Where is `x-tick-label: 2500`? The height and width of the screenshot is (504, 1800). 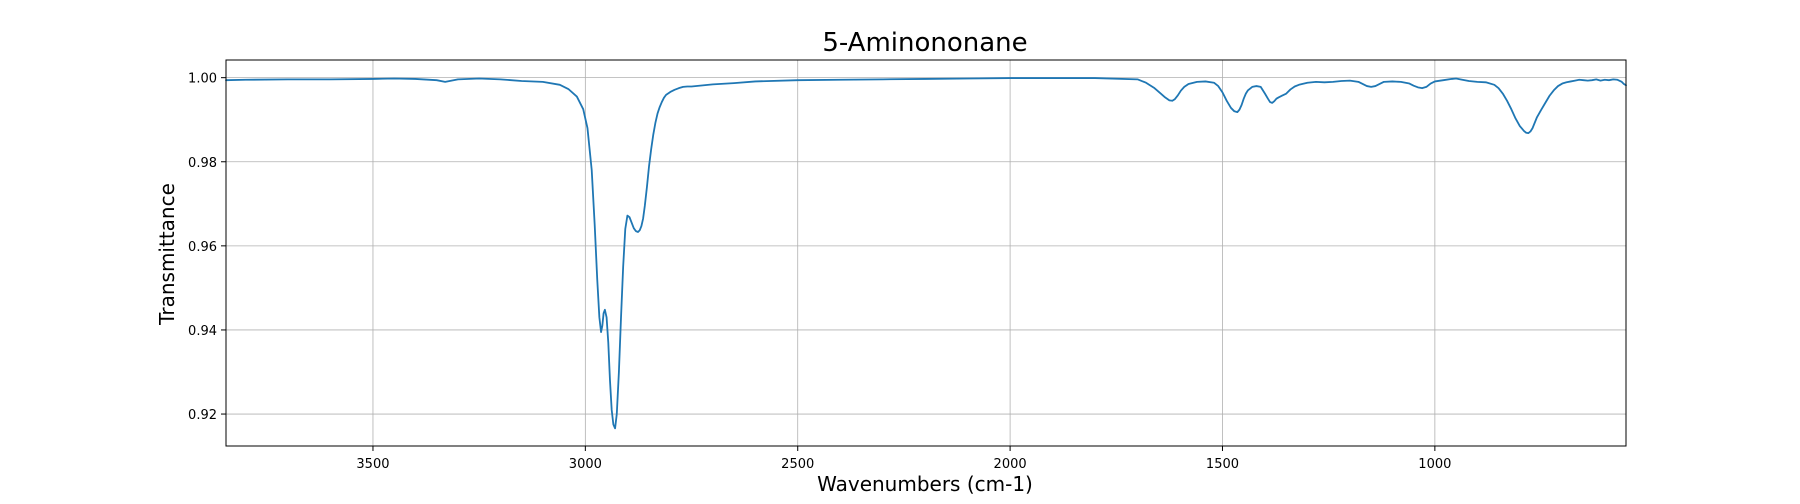
x-tick-label: 2500 is located at coordinates (797, 464).